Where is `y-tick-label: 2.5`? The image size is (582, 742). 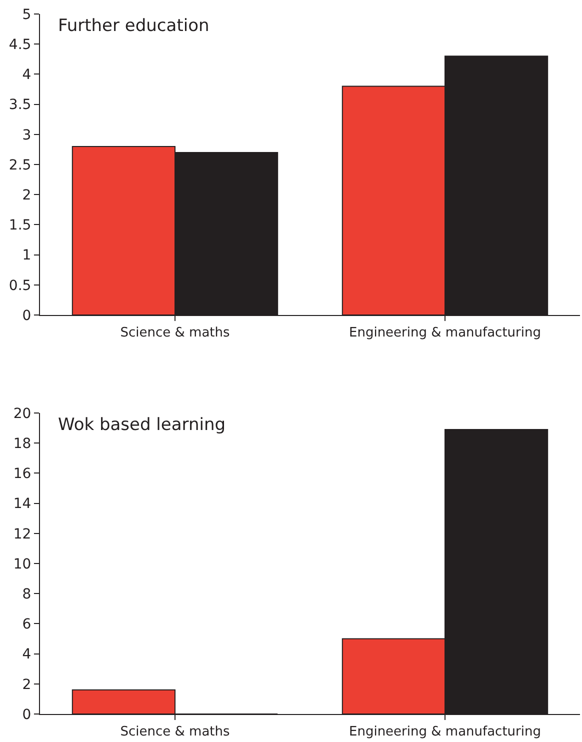
y-tick-label: 2.5 is located at coordinates (20, 165).